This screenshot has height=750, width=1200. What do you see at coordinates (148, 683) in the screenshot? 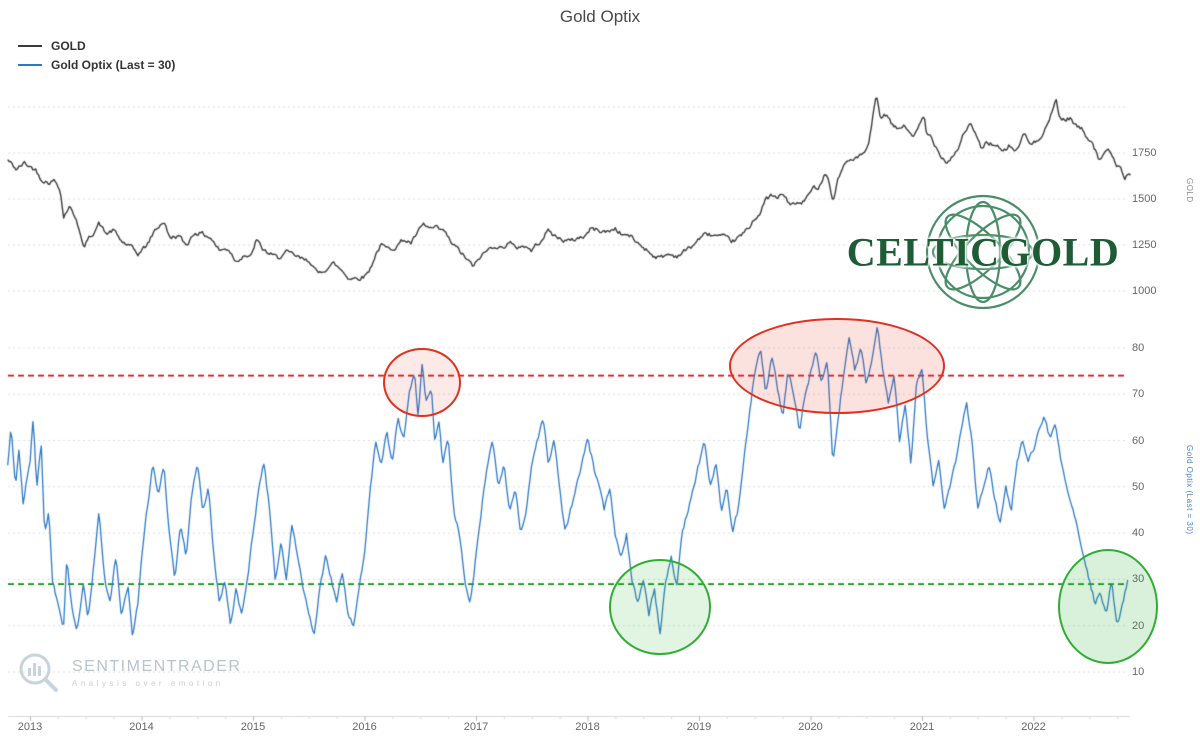
I see `watermark-tagline: Analysis over emotion` at bounding box center [148, 683].